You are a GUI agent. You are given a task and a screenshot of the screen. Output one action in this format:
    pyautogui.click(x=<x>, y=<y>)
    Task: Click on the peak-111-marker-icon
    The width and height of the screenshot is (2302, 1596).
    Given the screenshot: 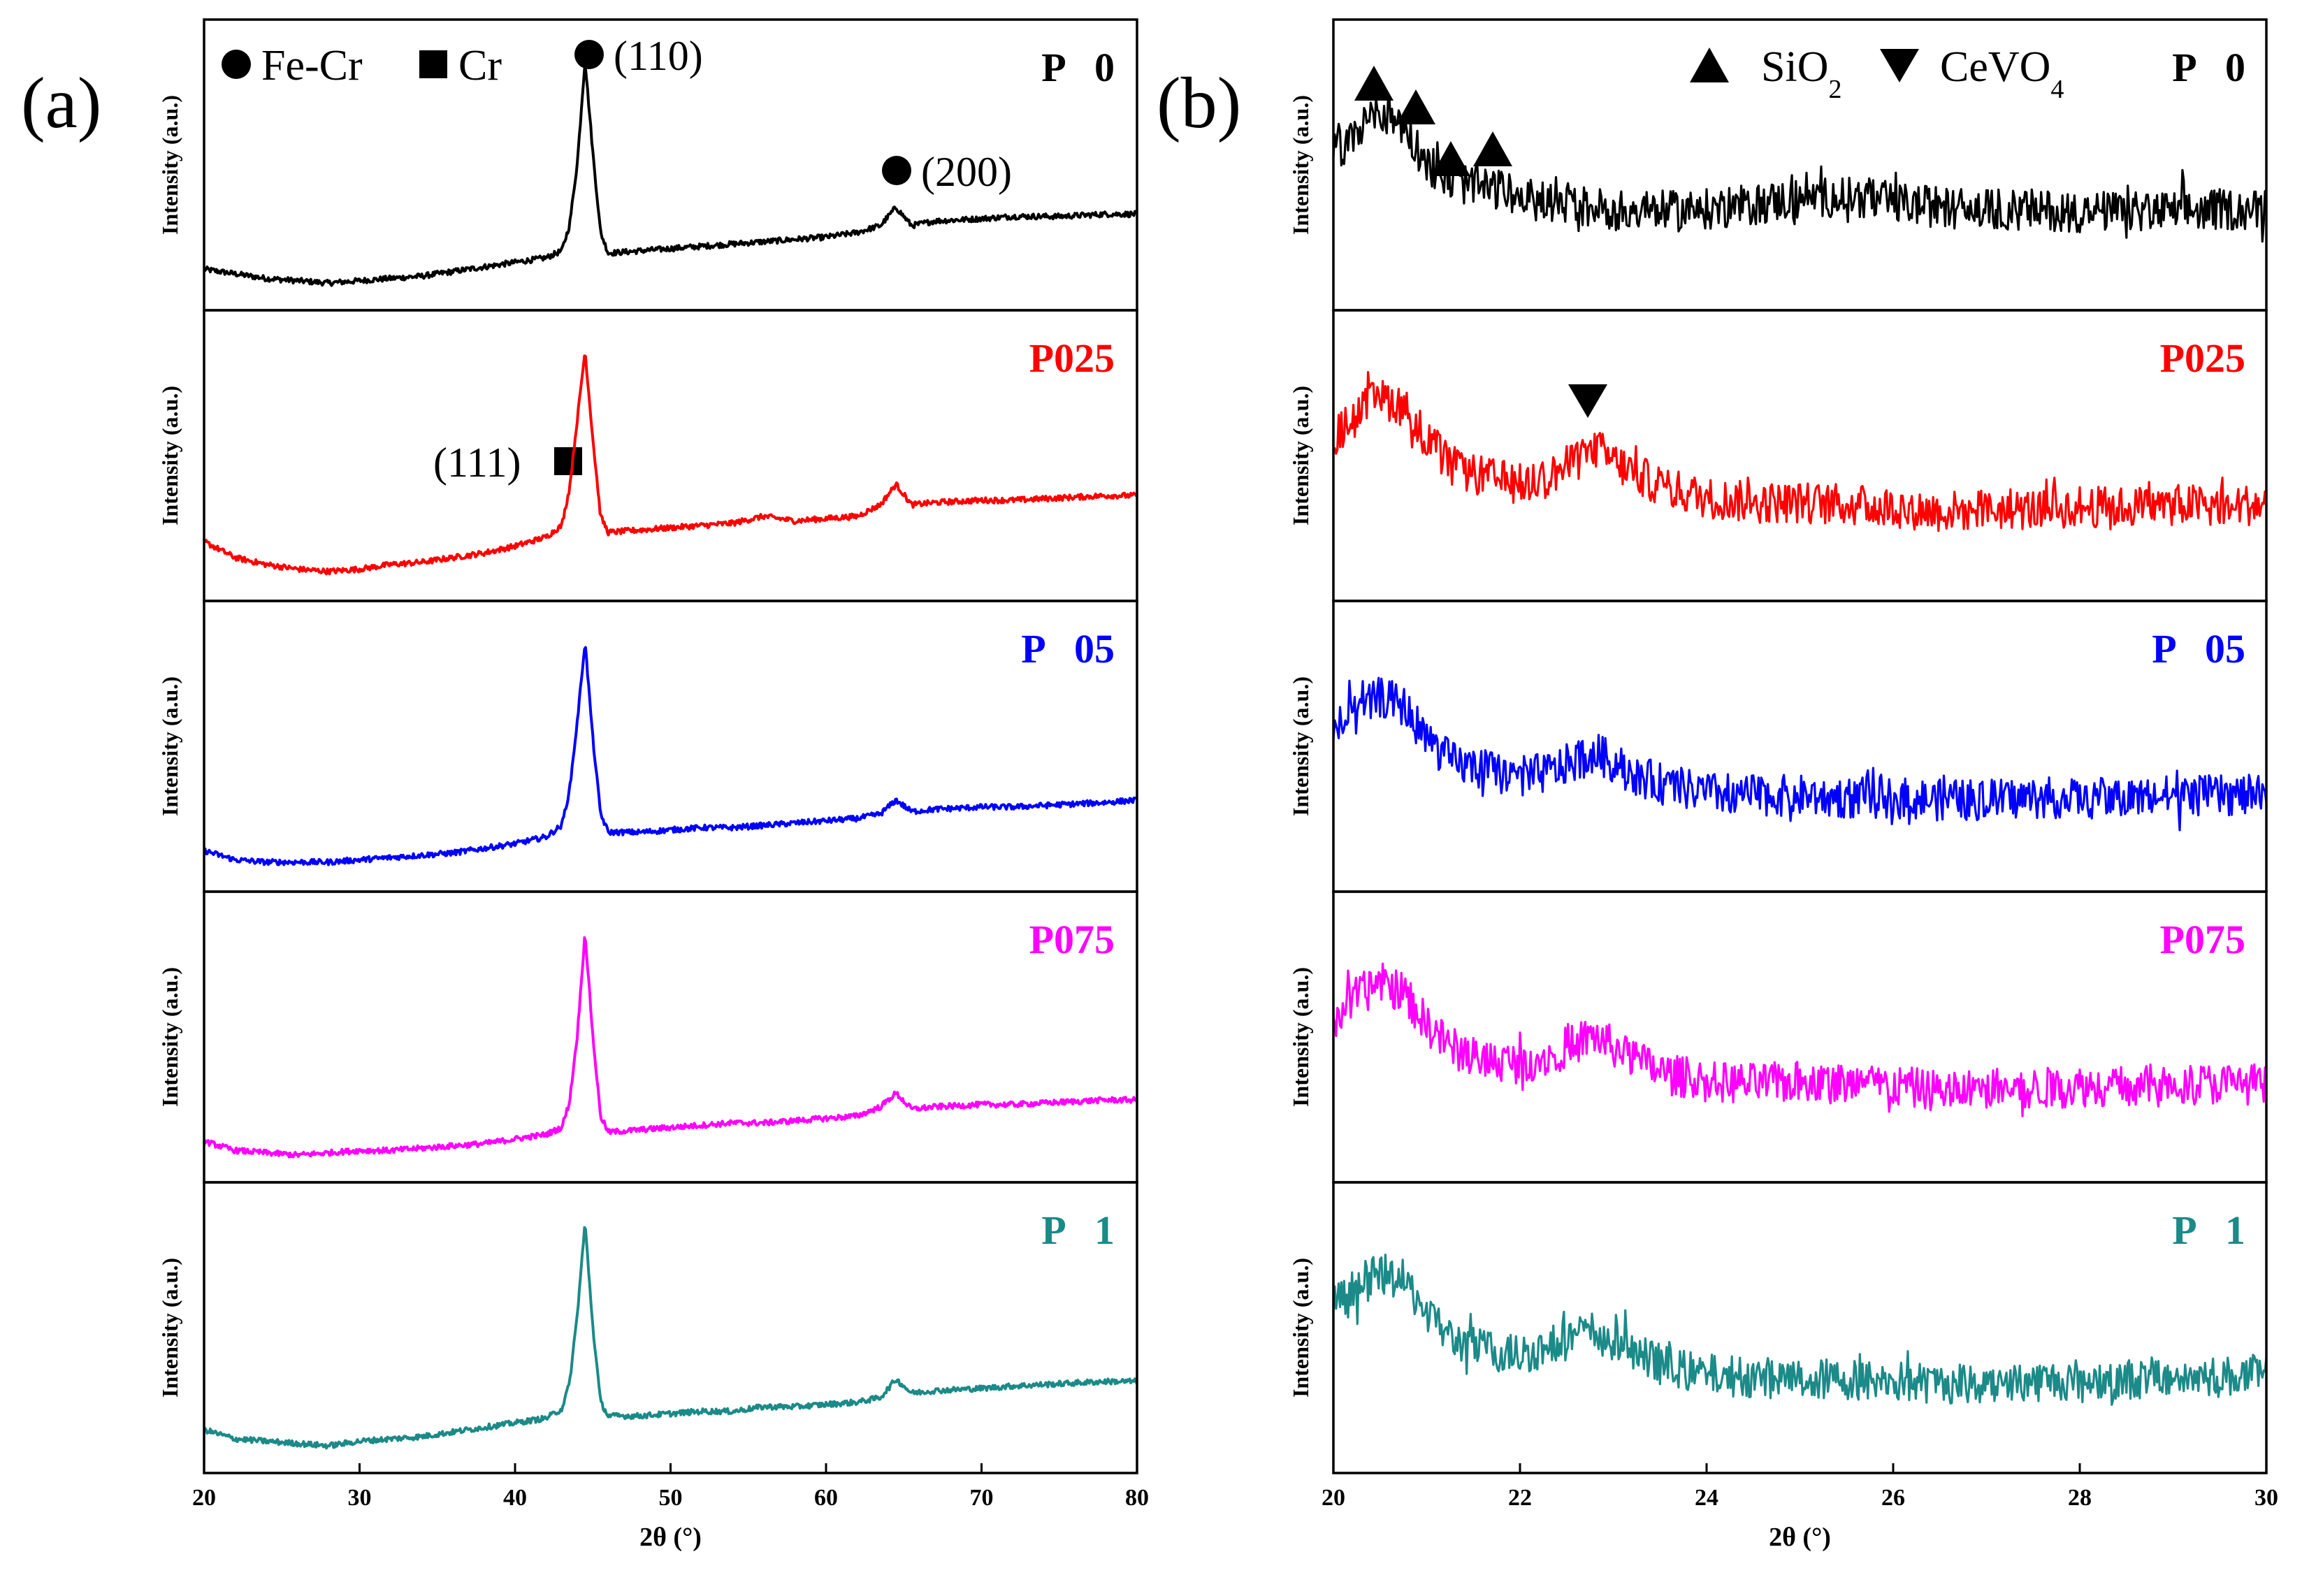 What is the action you would take?
    pyautogui.click(x=568, y=461)
    